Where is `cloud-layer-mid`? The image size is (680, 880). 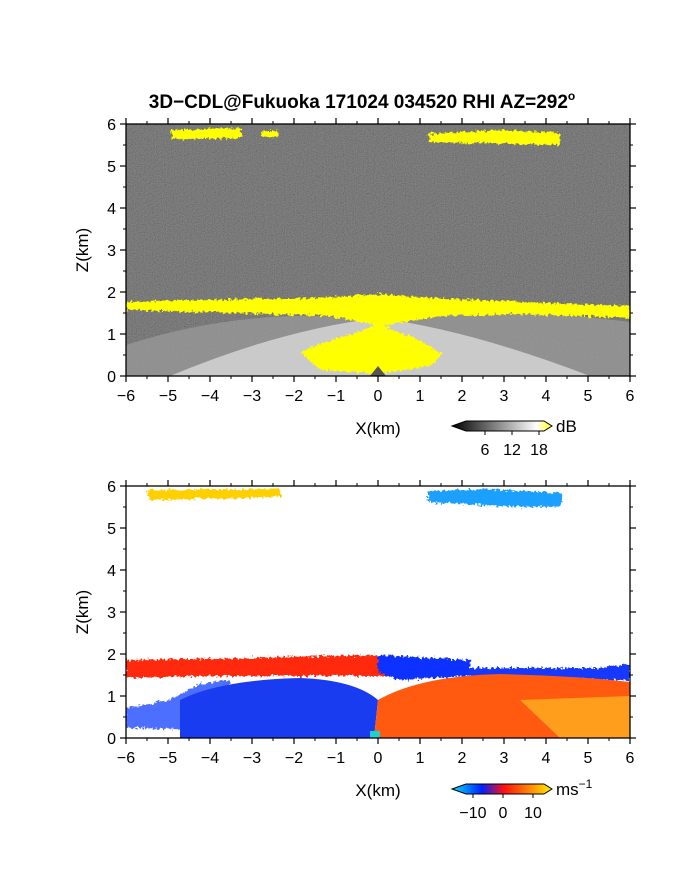 cloud-layer-mid is located at coordinates (270, 134).